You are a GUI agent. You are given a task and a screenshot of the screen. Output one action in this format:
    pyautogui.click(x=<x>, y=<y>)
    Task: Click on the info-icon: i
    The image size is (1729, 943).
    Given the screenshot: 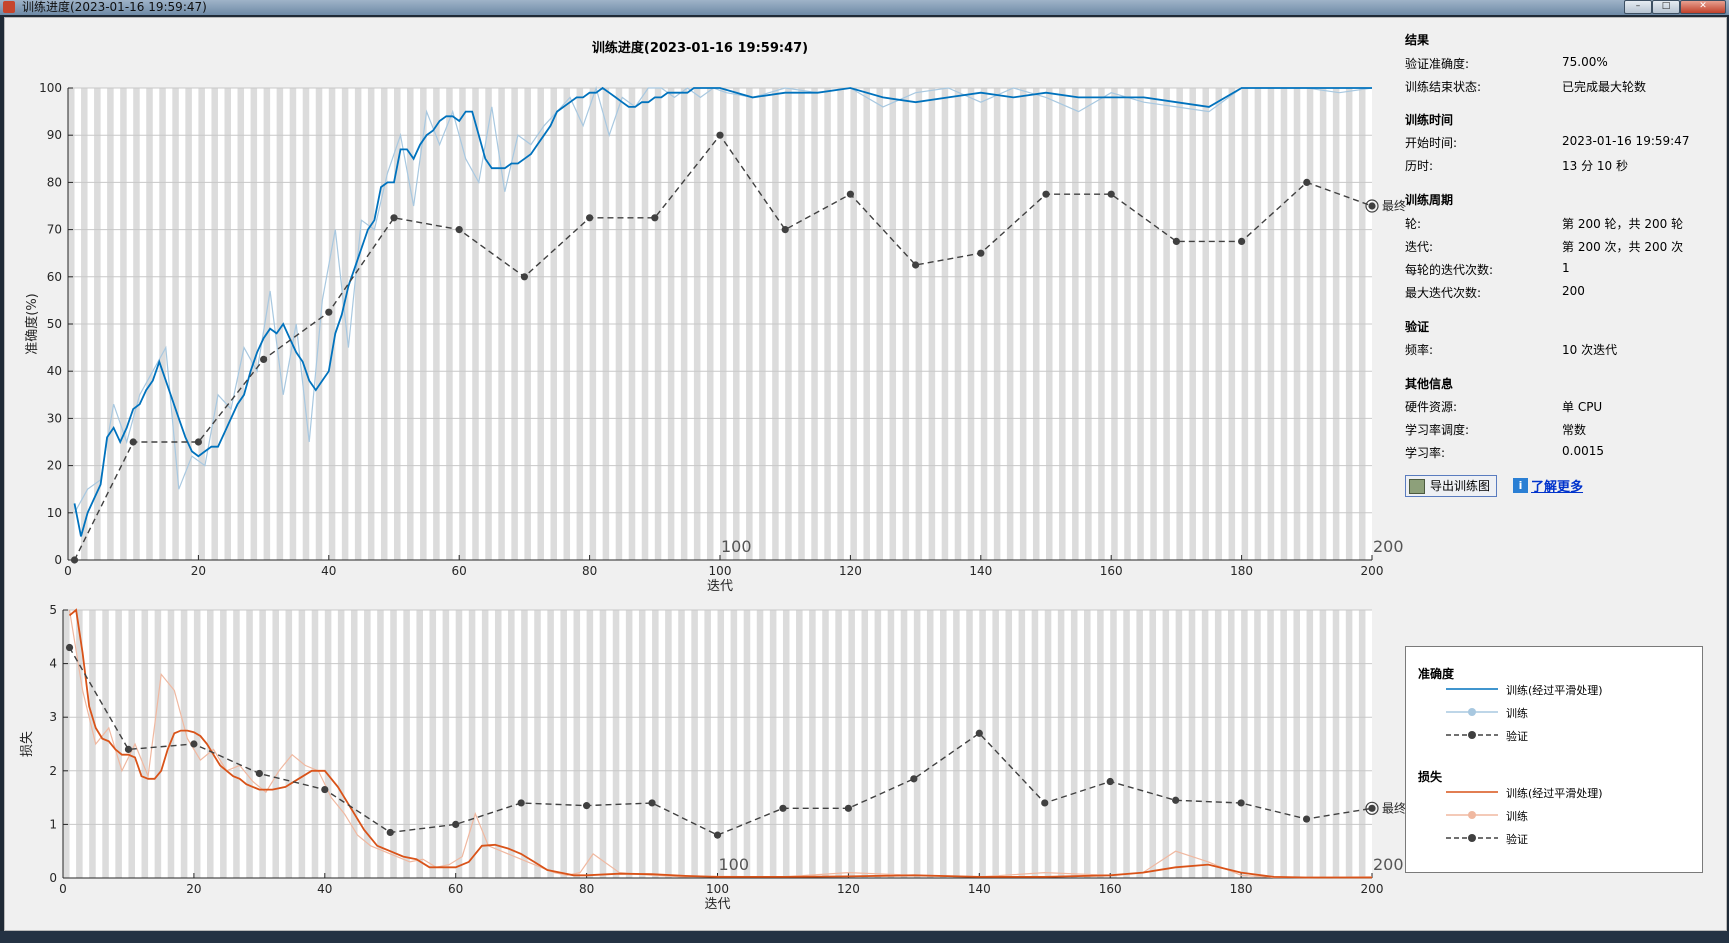 What is the action you would take?
    pyautogui.click(x=1520, y=485)
    